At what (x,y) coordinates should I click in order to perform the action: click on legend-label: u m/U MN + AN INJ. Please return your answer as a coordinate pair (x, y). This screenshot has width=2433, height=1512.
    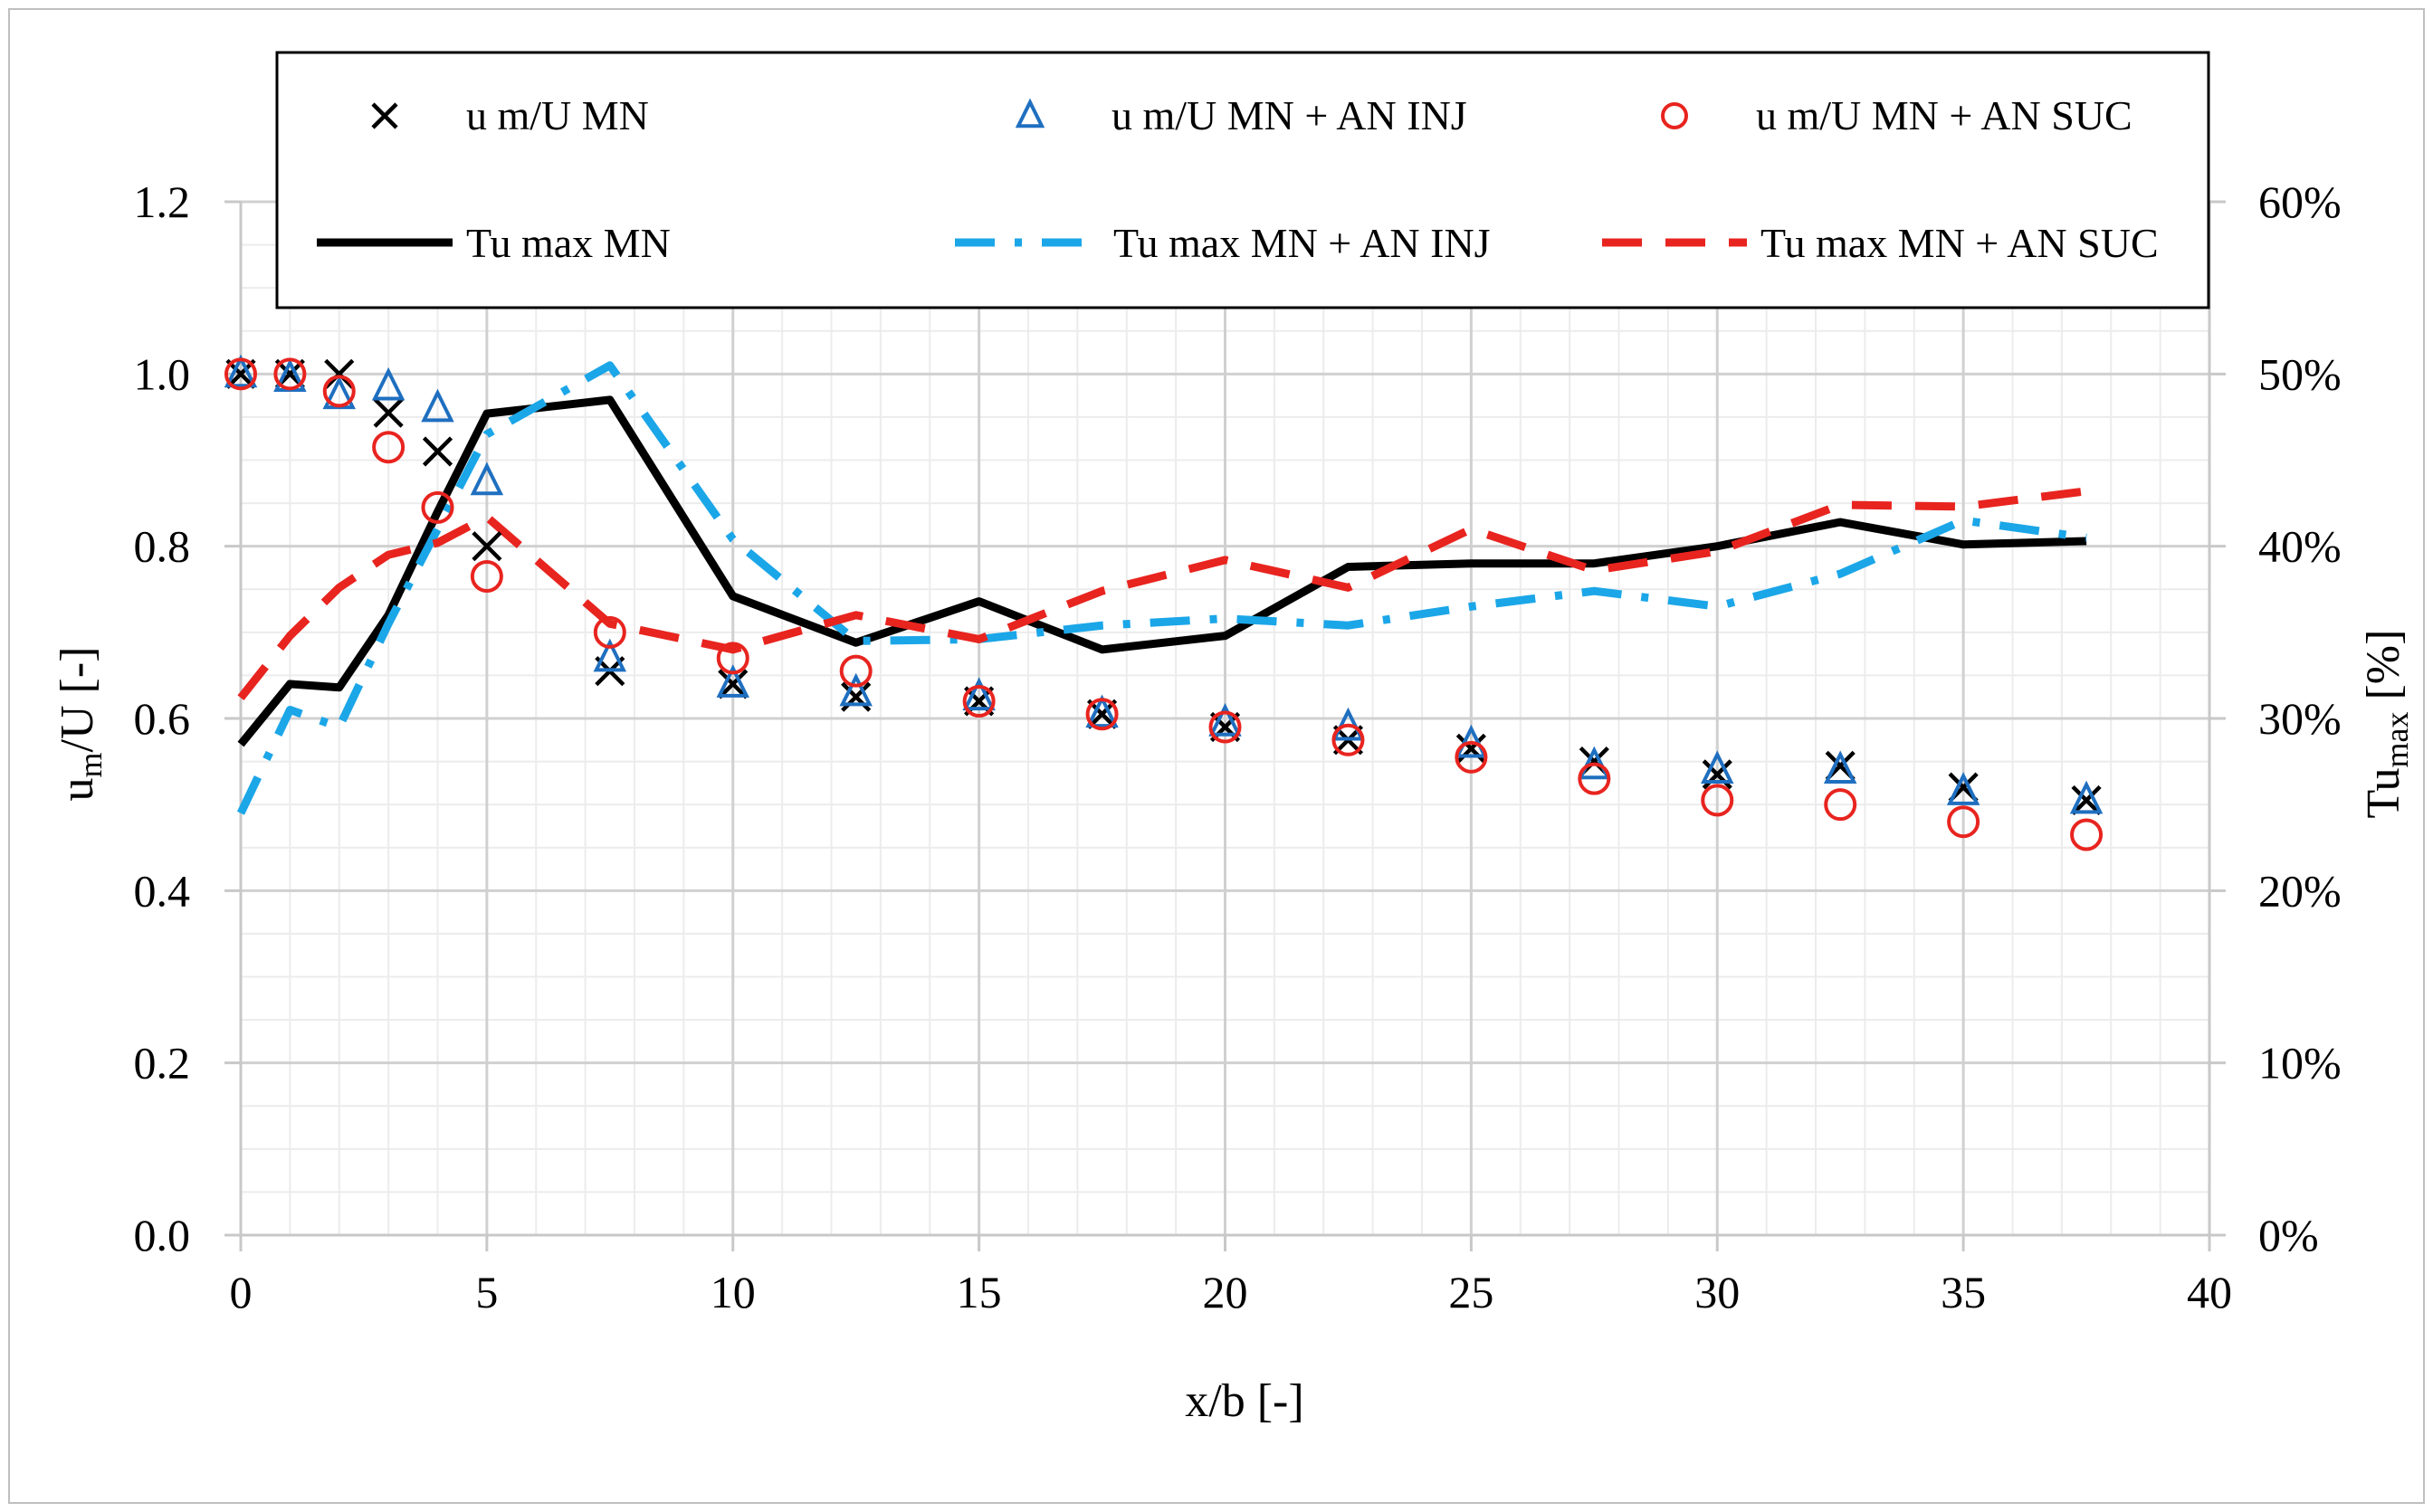
    Looking at the image, I should click on (1289, 115).